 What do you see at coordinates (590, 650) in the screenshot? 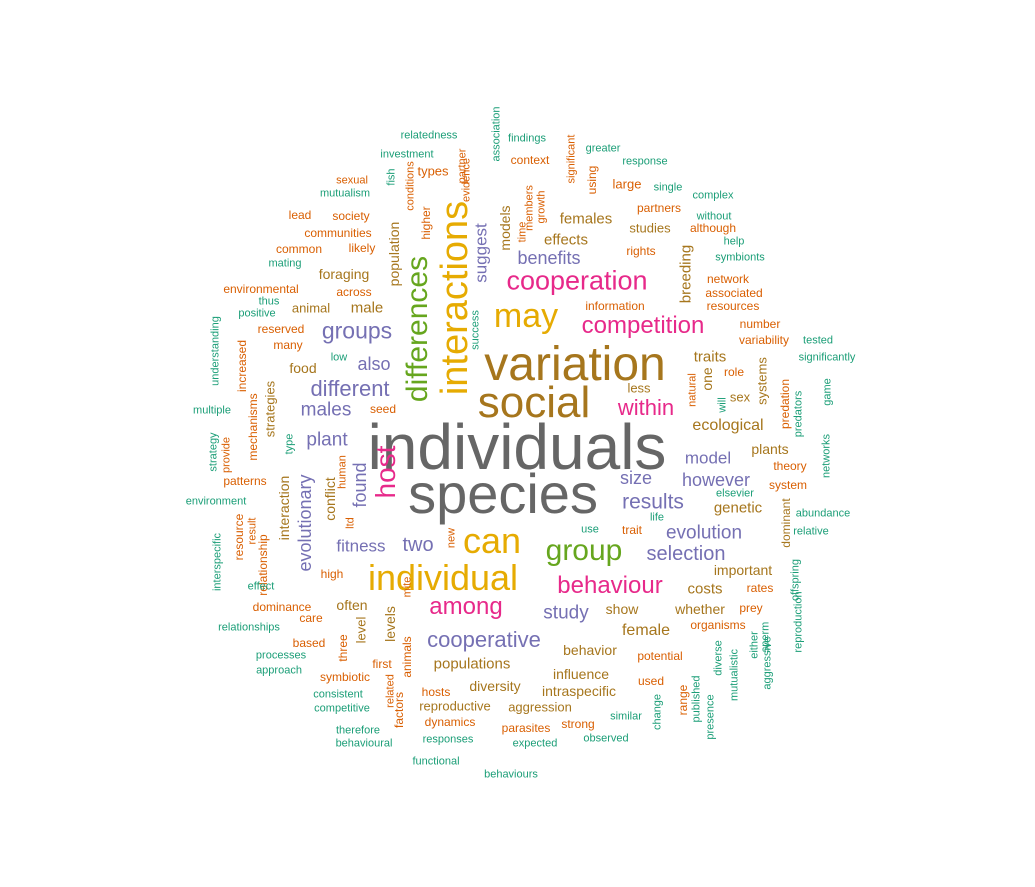
I see `word-behavior: behavior` at bounding box center [590, 650].